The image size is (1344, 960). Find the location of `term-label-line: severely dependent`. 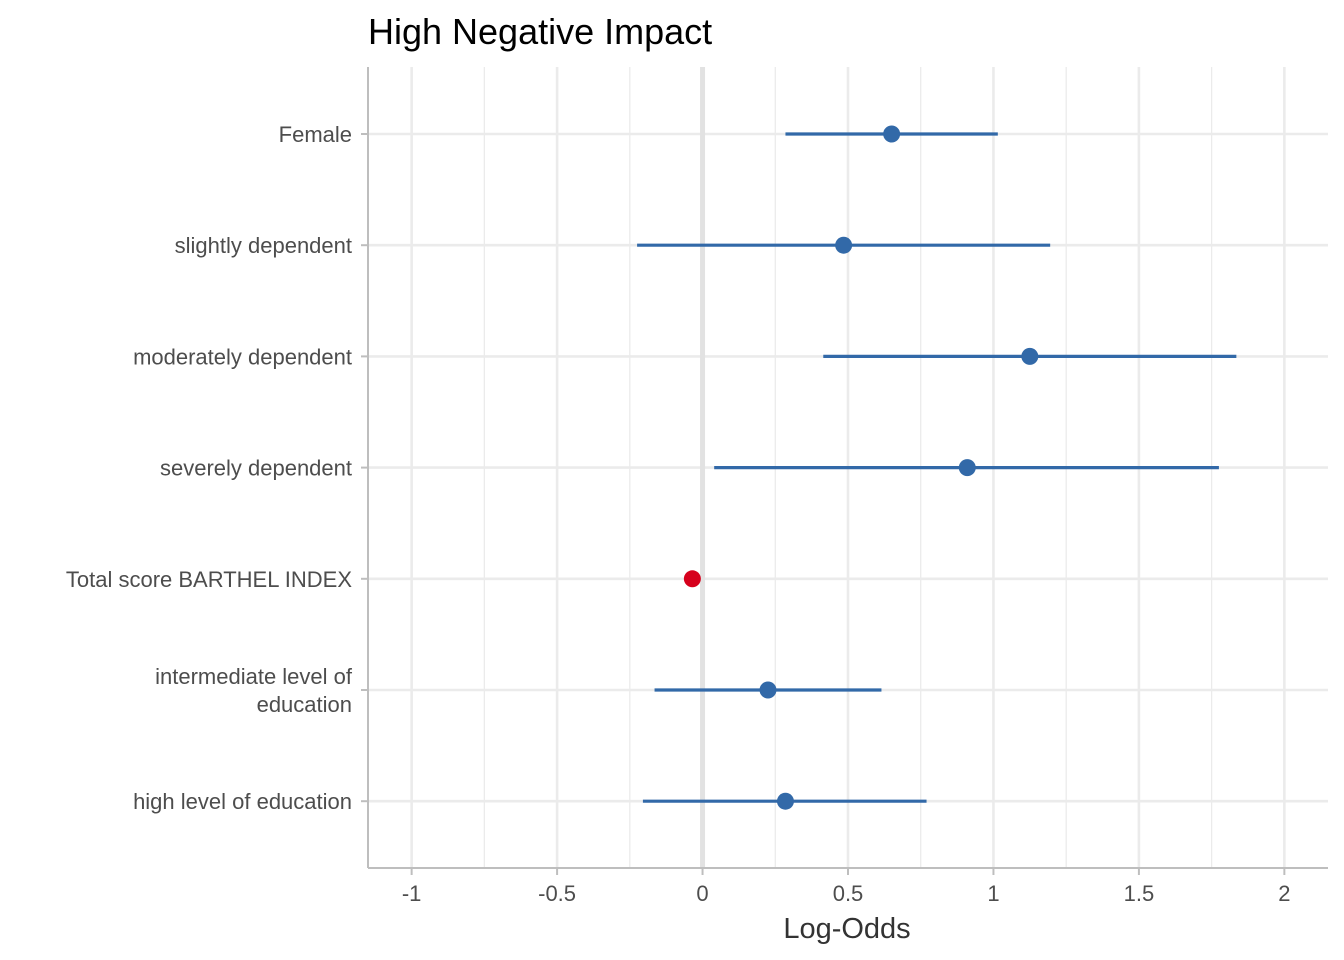

term-label-line: severely dependent is located at coordinates (256, 468).